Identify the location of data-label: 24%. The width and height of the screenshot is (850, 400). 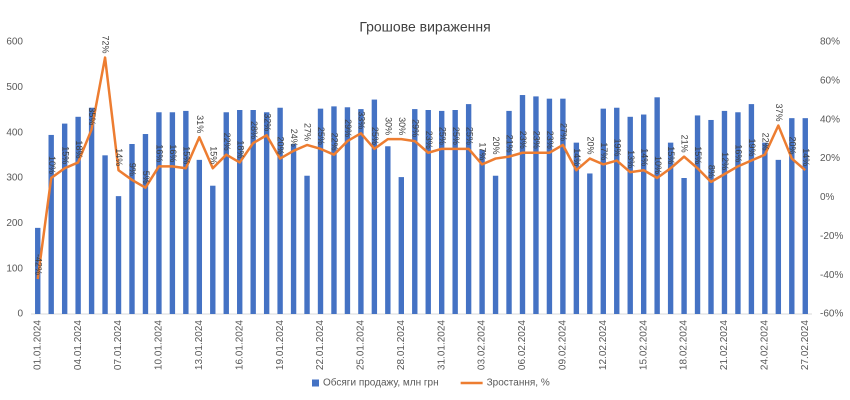
(294, 138).